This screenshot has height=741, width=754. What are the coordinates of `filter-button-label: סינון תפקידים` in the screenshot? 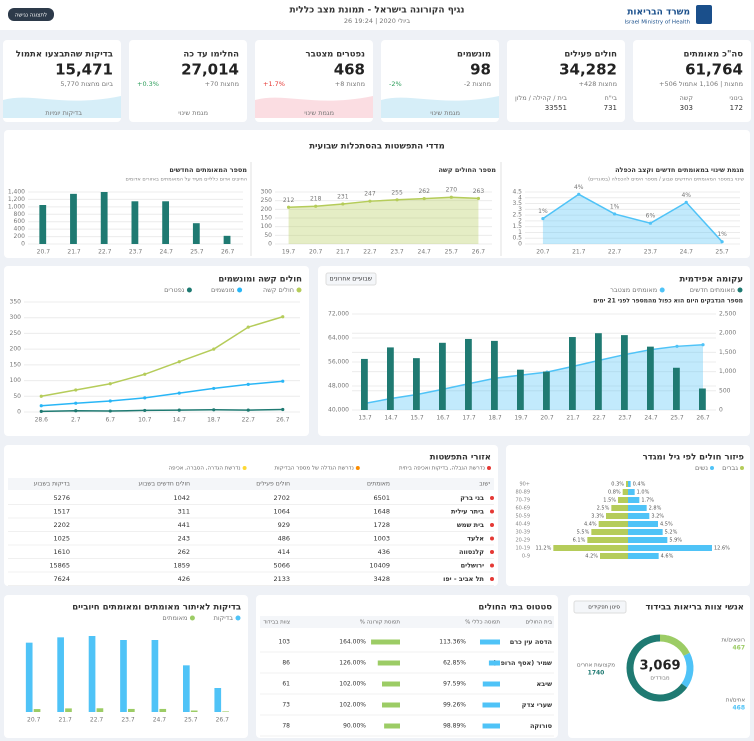 It's located at (604, 608).